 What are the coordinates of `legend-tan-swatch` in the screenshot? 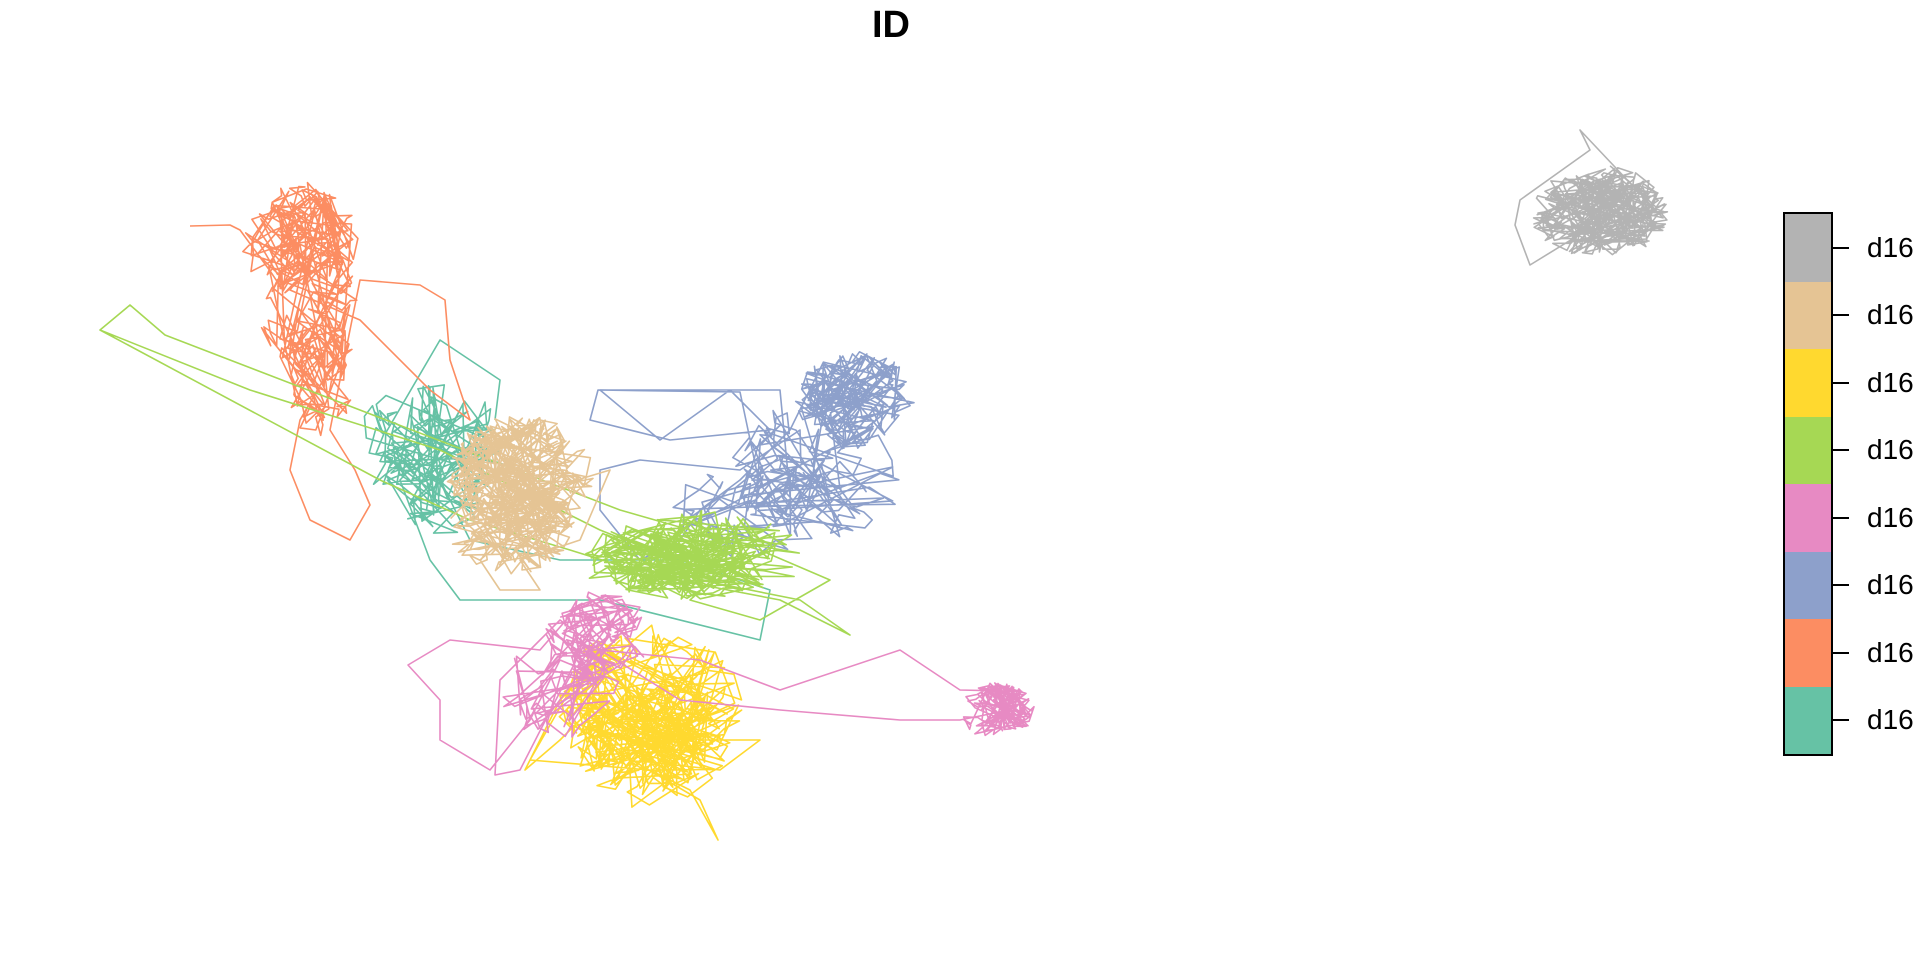 It's located at (1808, 315).